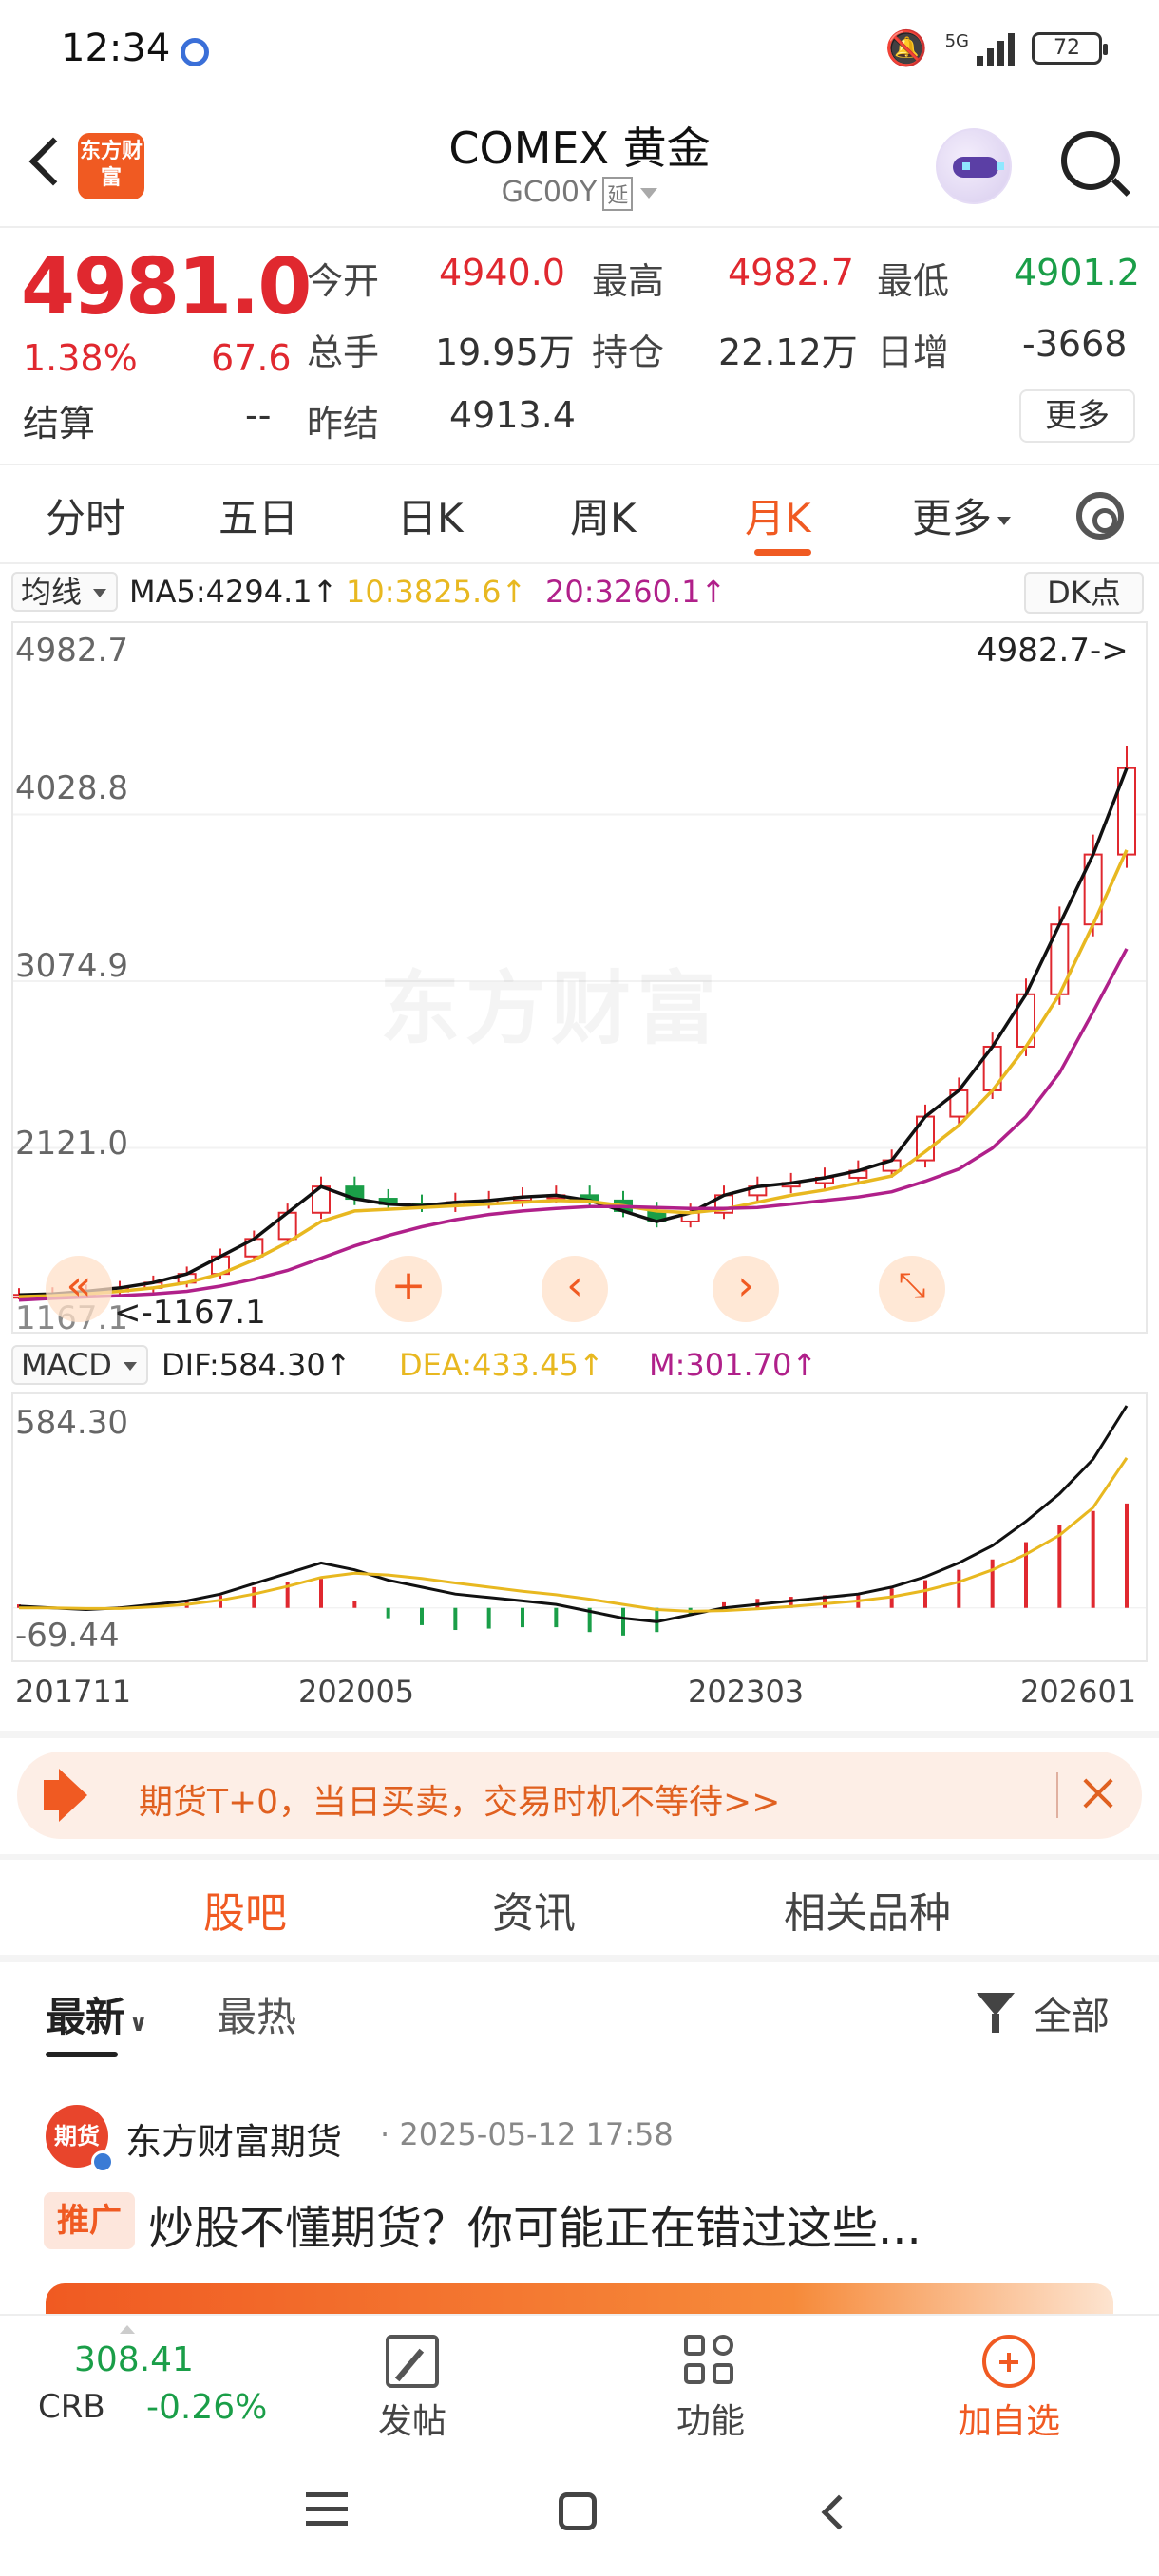 This screenshot has width=1159, height=2576. What do you see at coordinates (245, 1913) in the screenshot?
I see `tab-forum: 股吧` at bounding box center [245, 1913].